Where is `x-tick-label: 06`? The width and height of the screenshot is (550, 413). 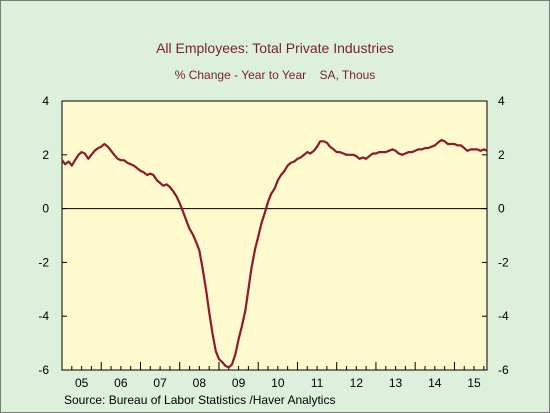 x-tick-label: 06 is located at coordinates (121, 383).